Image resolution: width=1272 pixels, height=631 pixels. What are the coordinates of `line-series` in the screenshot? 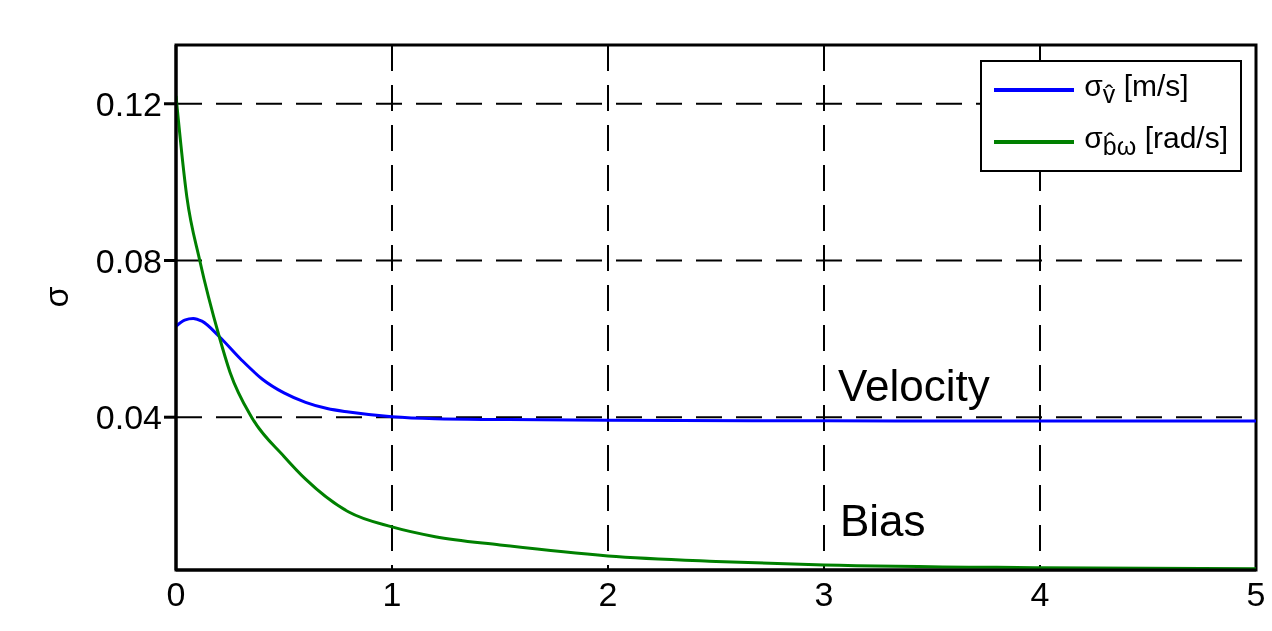 It's located at (716, 369).